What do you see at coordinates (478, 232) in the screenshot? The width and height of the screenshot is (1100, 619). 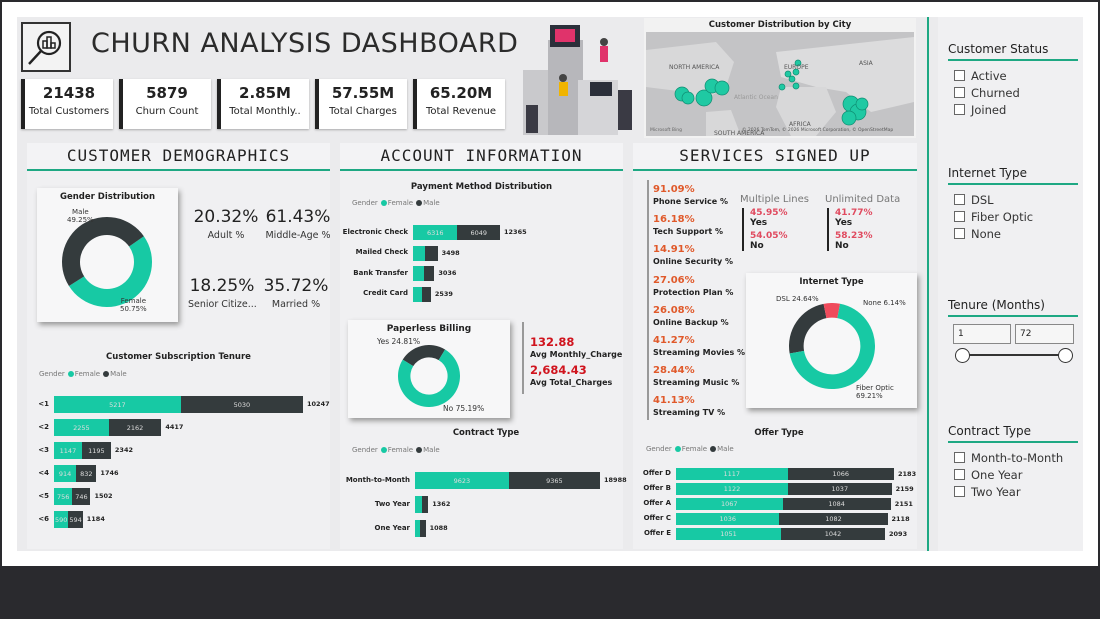 I see `bar-male: 6049` at bounding box center [478, 232].